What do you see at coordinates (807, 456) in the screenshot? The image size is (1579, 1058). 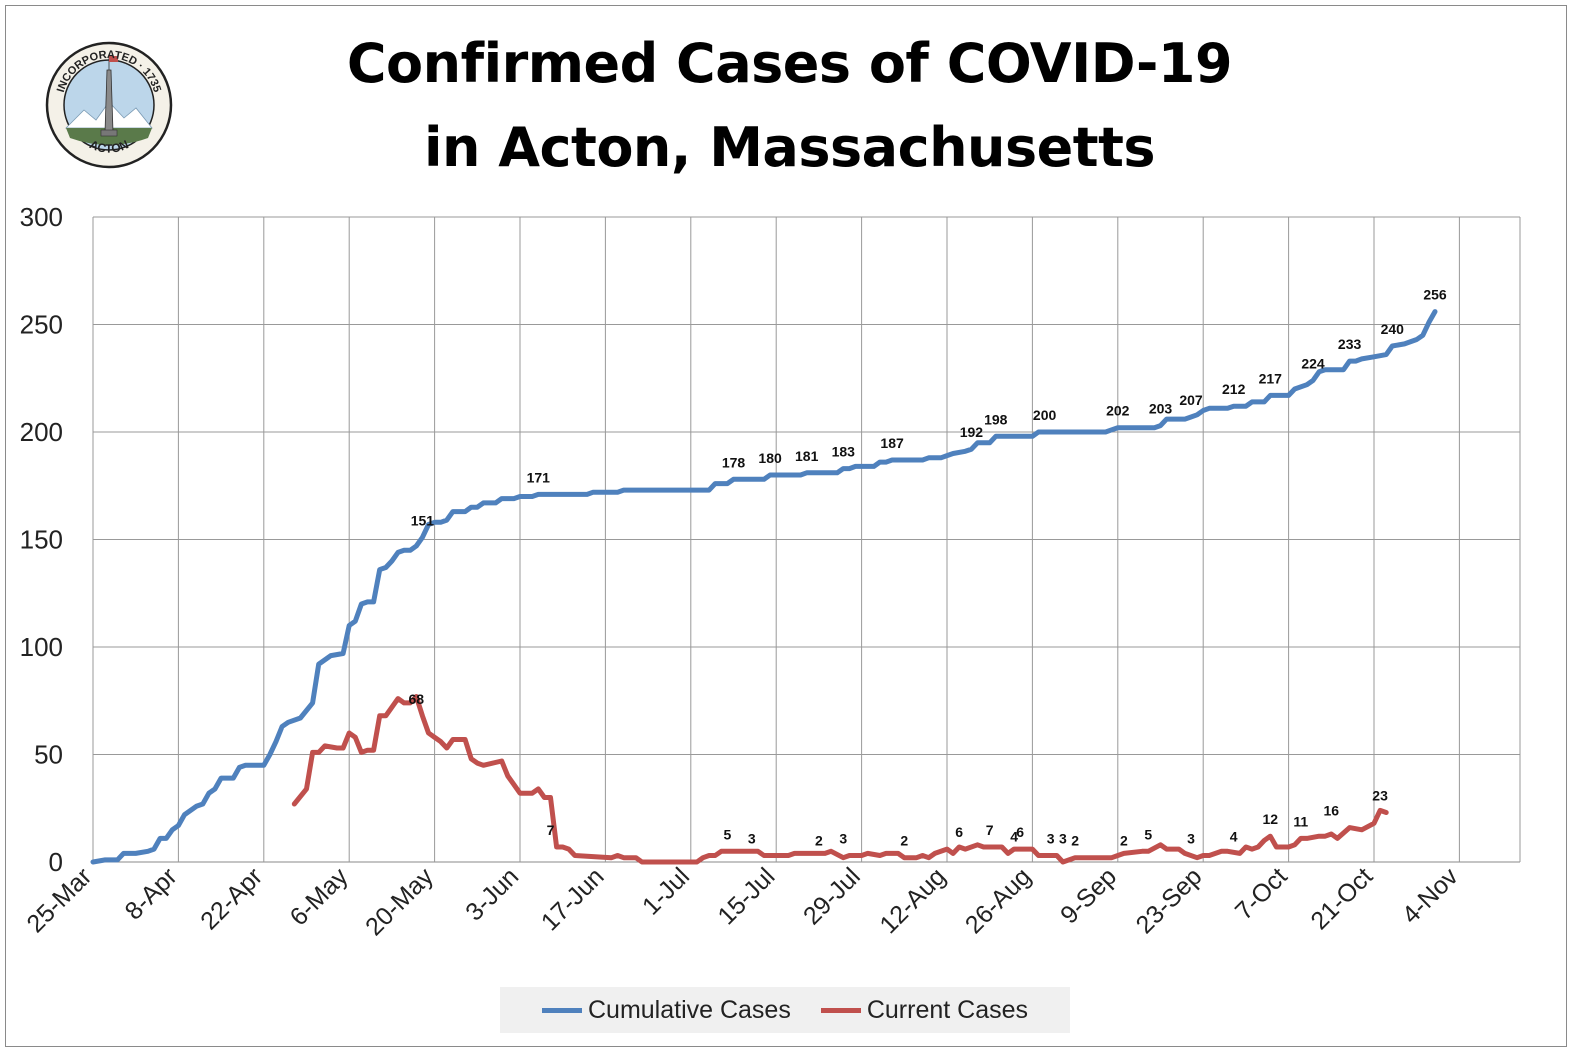 I see `cumulative-data-label: 181` at bounding box center [807, 456].